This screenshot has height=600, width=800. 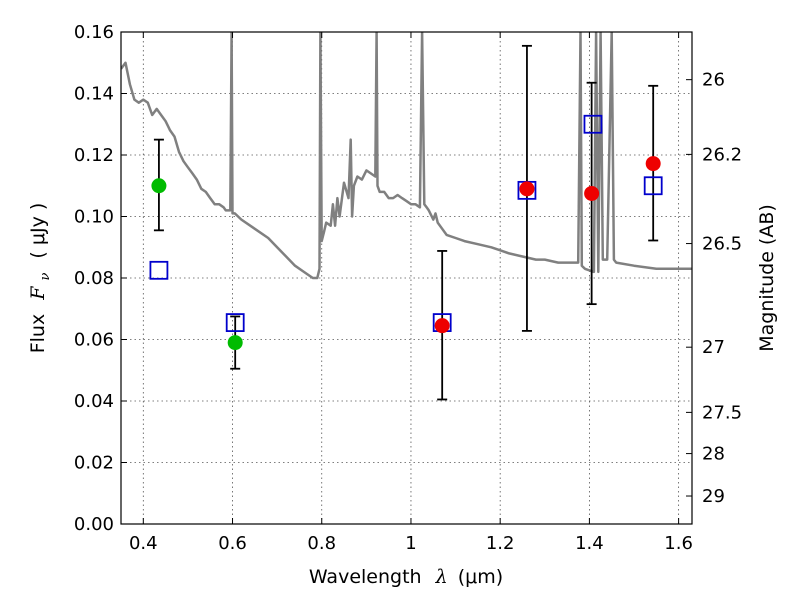 What do you see at coordinates (722, 154) in the screenshot?
I see `magnitude-tick-label: 26.2` at bounding box center [722, 154].